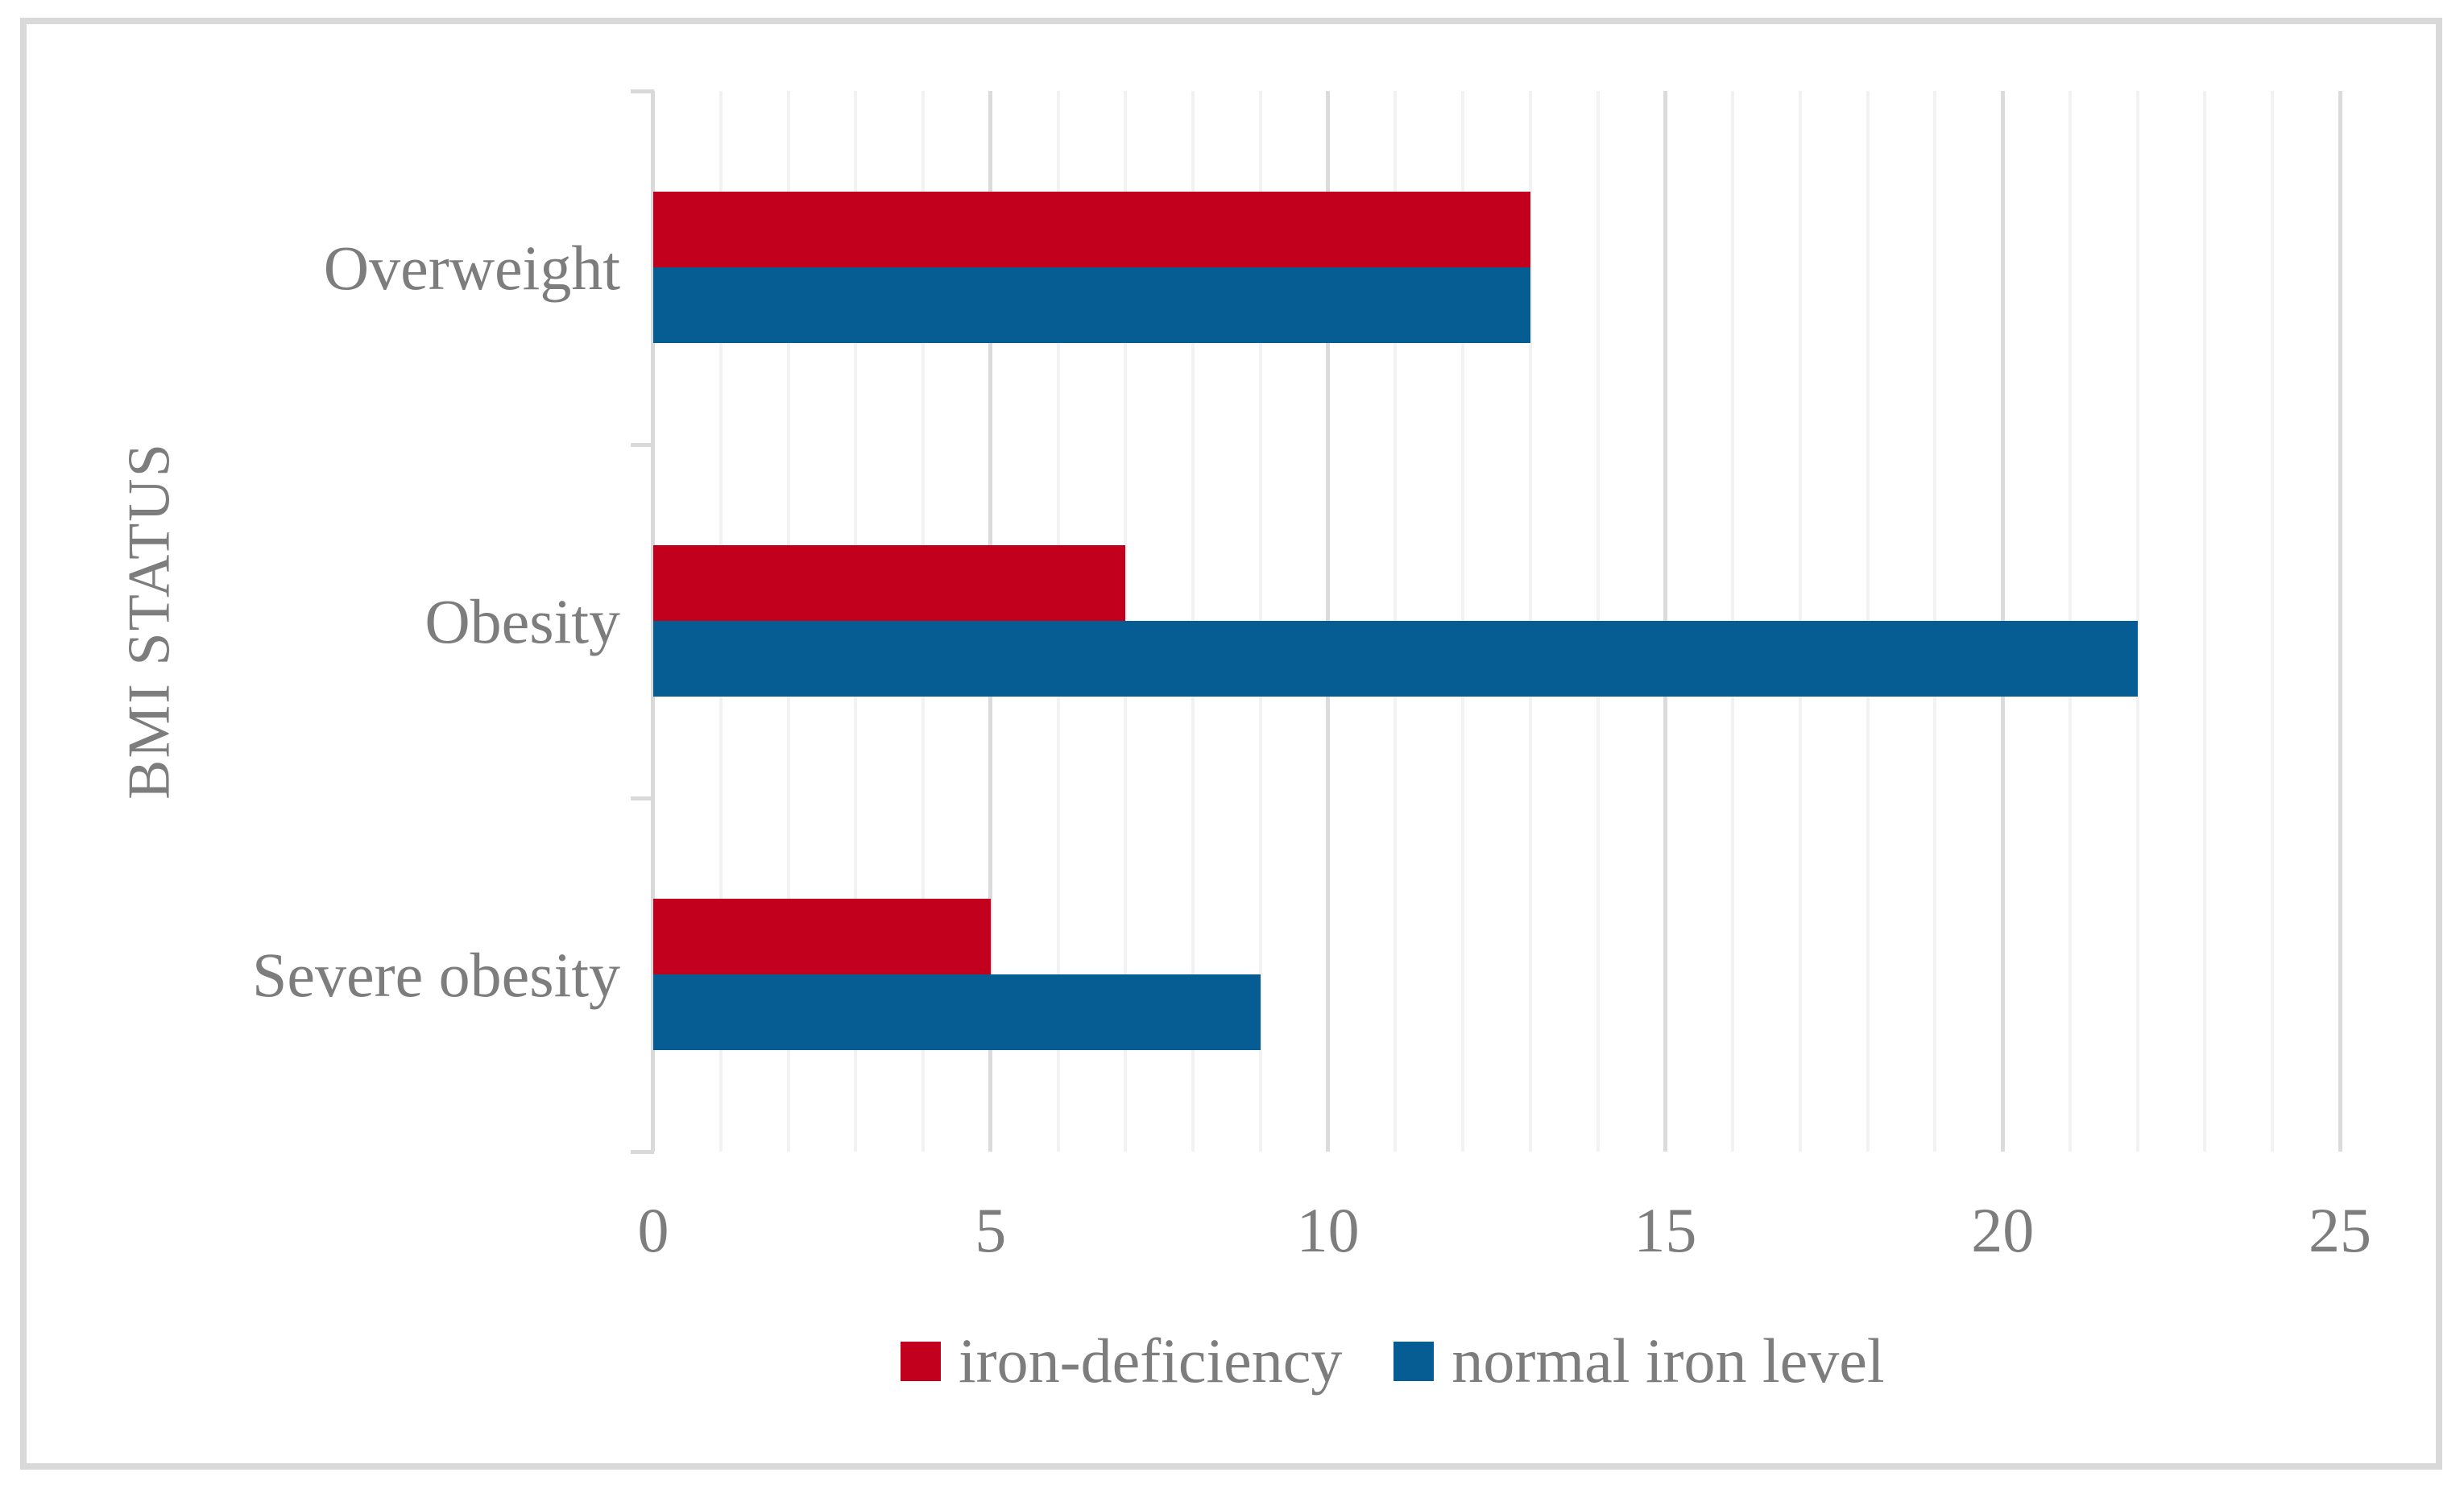  Describe the element at coordinates (2003, 1230) in the screenshot. I see `x-axis-tick-label: 20` at that location.